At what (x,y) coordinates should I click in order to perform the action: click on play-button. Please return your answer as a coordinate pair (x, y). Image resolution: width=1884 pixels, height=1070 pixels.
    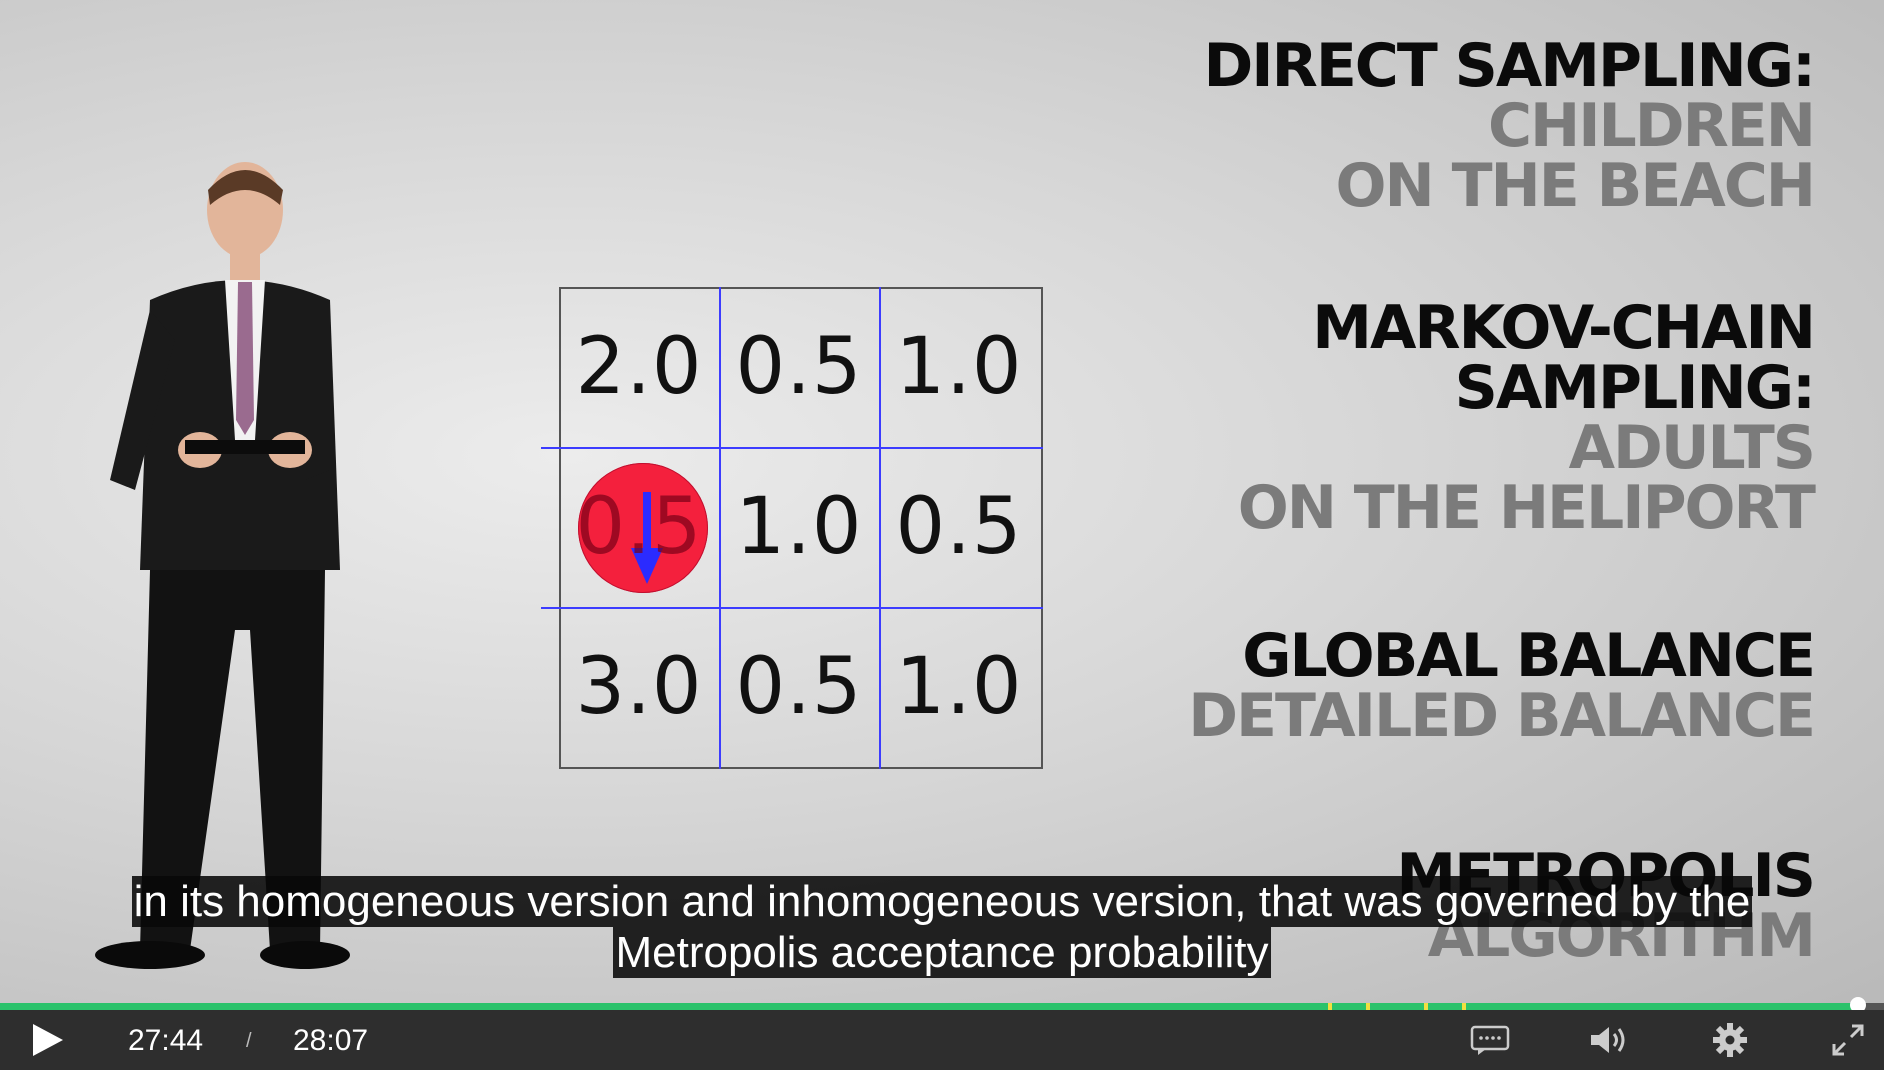
    Looking at the image, I should click on (48, 1040).